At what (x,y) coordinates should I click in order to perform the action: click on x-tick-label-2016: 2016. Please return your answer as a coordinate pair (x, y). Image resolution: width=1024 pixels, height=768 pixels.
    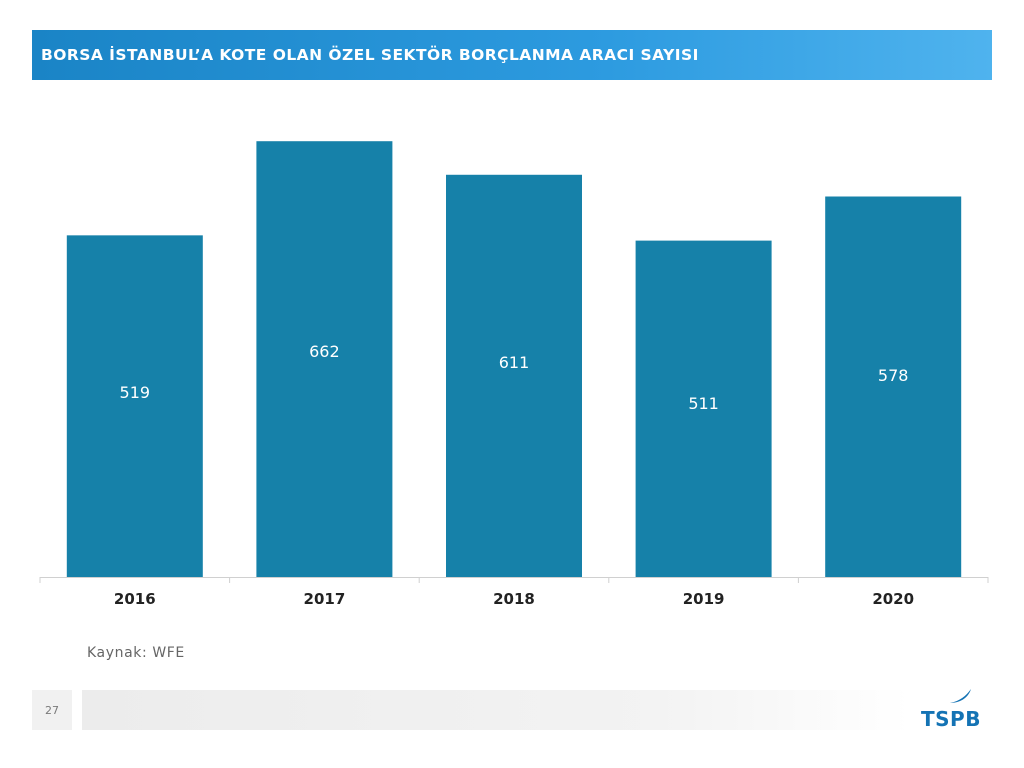
    Looking at the image, I should click on (135, 599).